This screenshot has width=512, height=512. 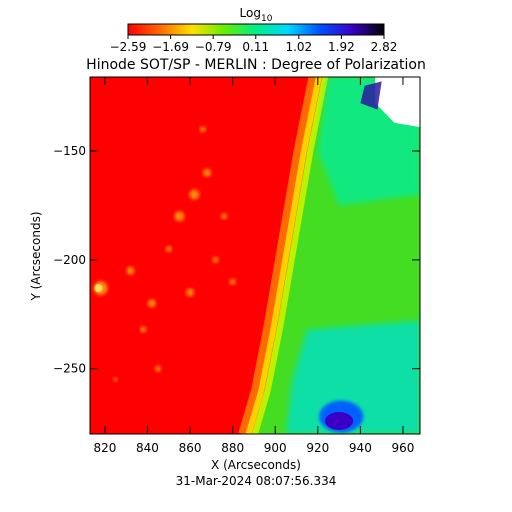 What do you see at coordinates (190, 448) in the screenshot?
I see `x-tick-label: 860` at bounding box center [190, 448].